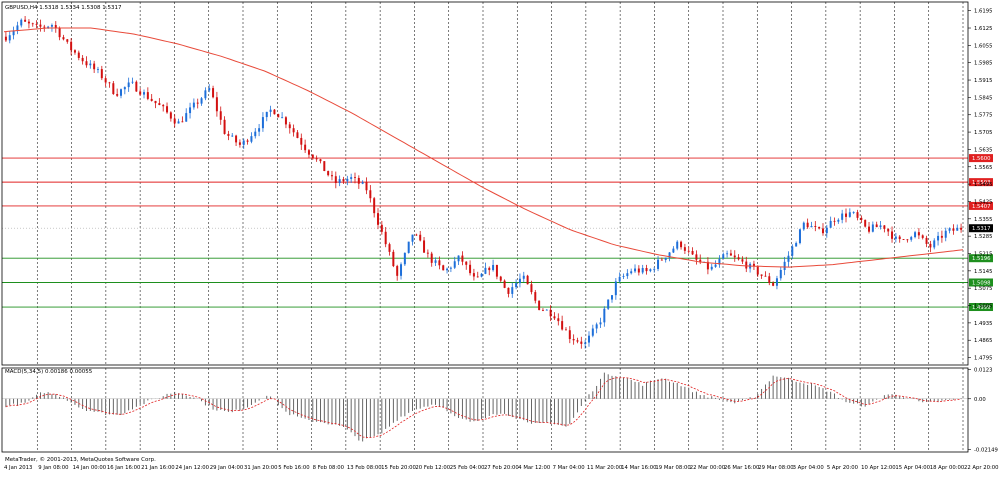  Describe the element at coordinates (981, 207) in the screenshot. I see `level-label: 1.5407` at that location.